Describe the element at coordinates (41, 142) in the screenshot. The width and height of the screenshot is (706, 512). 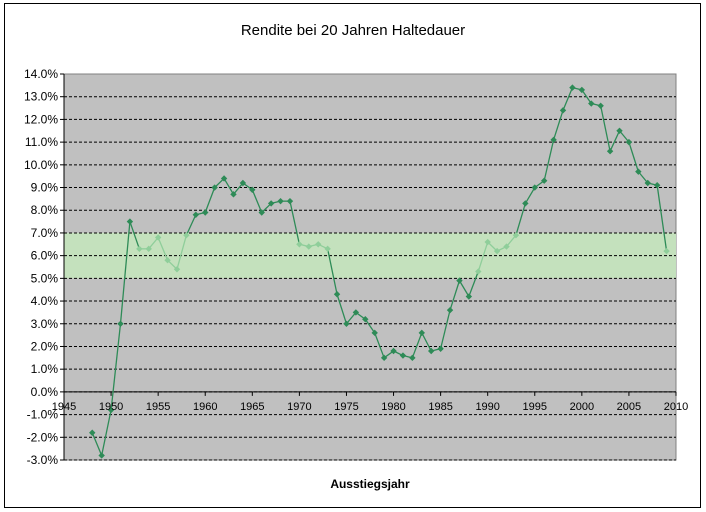
I see `y-tick-label: 11.0%` at that location.